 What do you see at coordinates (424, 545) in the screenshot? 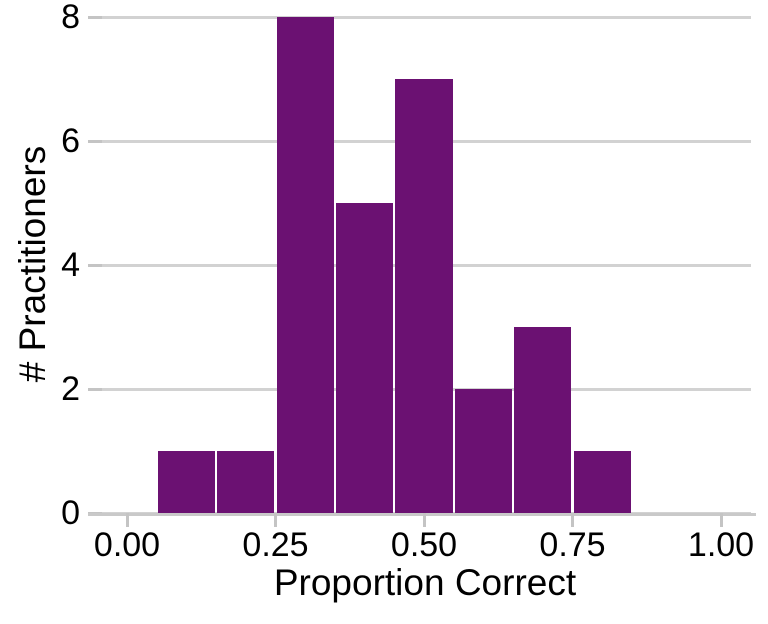
I see `x-tick-label: 0.50` at bounding box center [424, 545].